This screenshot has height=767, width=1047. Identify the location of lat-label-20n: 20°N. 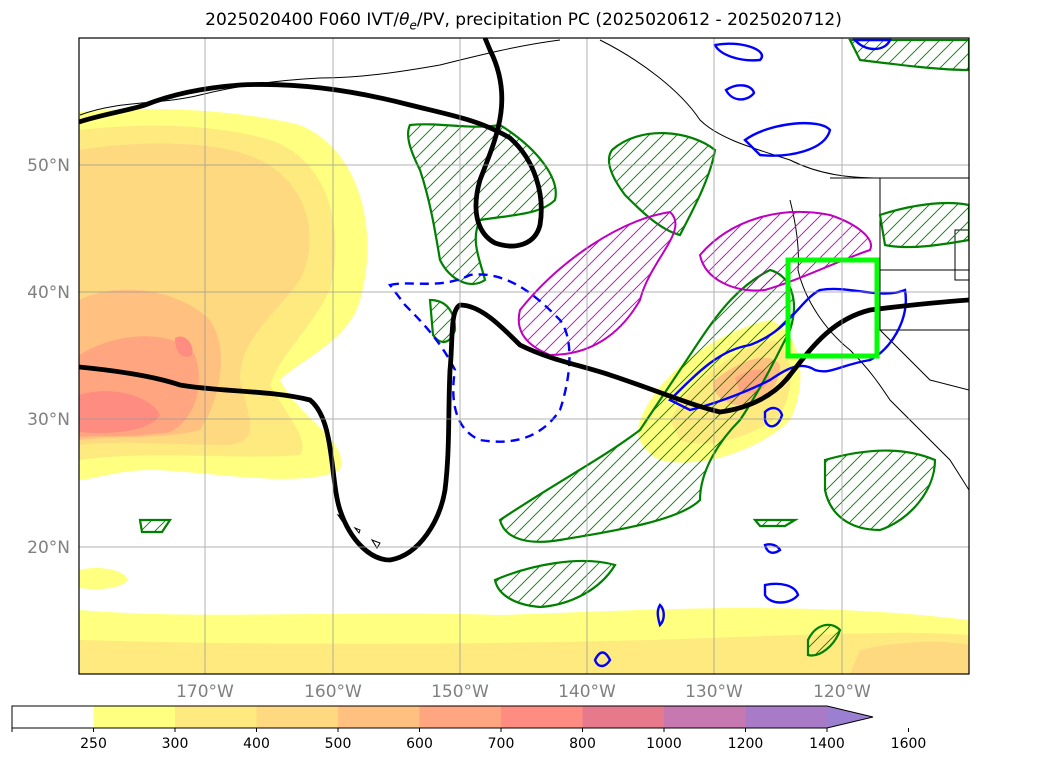
(48, 548).